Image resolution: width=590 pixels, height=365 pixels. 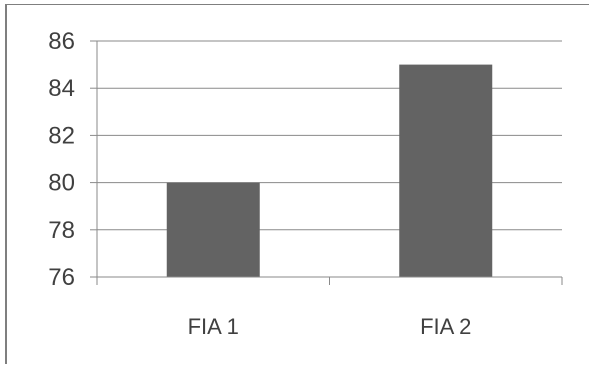 What do you see at coordinates (61, 135) in the screenshot?
I see `y-tick-label: 82` at bounding box center [61, 135].